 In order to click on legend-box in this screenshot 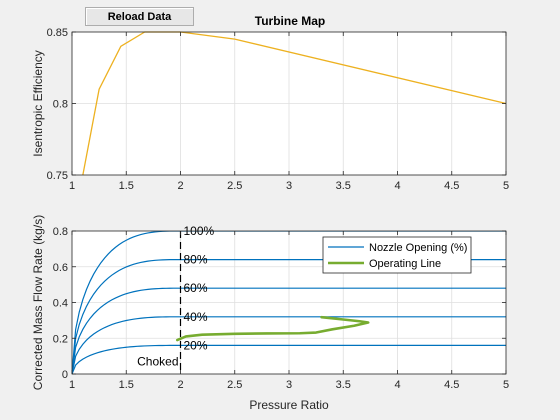, I will do `click(397, 255)`.